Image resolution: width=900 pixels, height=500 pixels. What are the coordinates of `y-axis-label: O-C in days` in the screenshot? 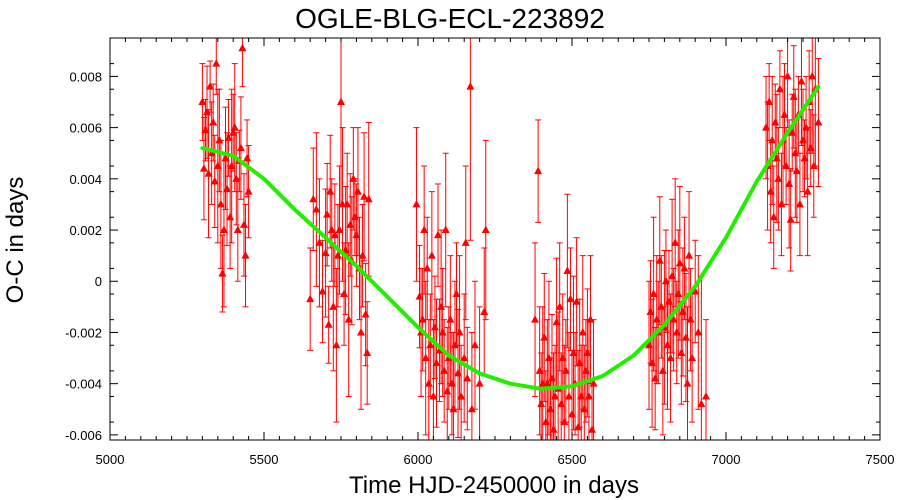 It's located at (15, 240).